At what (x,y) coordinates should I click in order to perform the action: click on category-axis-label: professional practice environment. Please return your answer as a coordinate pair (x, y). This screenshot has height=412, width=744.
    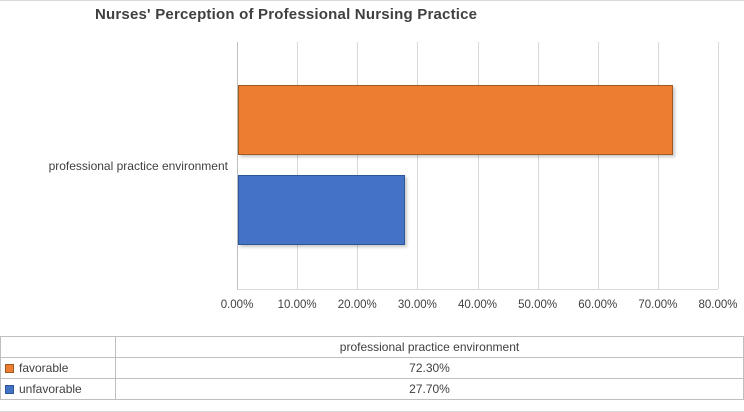
    Looking at the image, I should click on (138, 166).